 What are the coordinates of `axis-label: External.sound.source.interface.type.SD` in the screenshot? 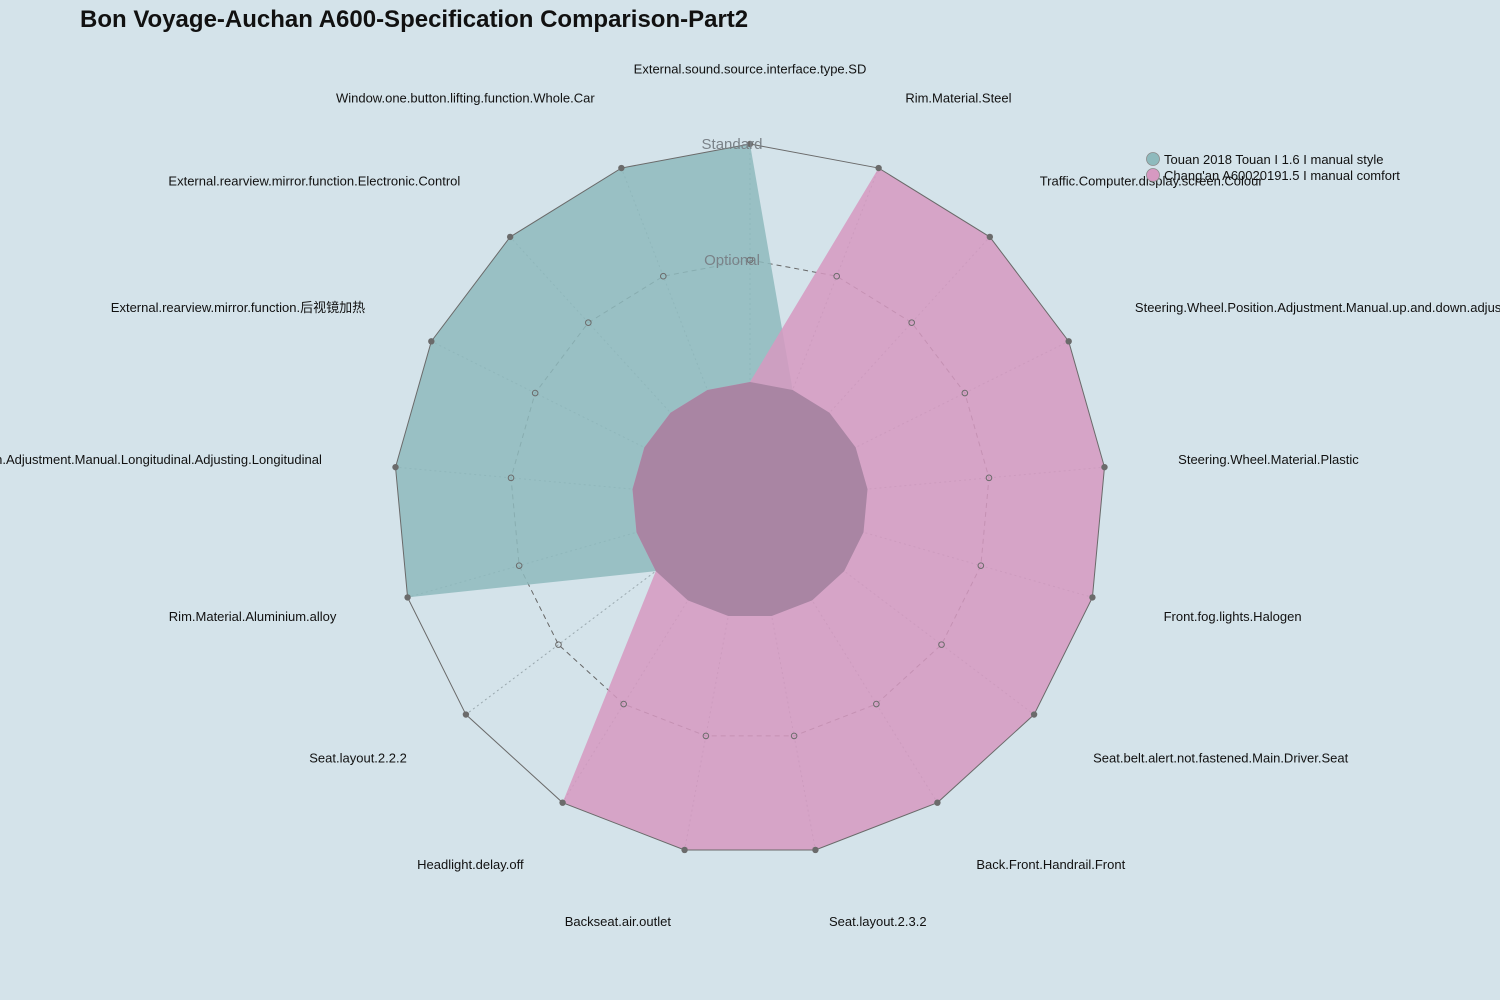 It's located at (750, 68).